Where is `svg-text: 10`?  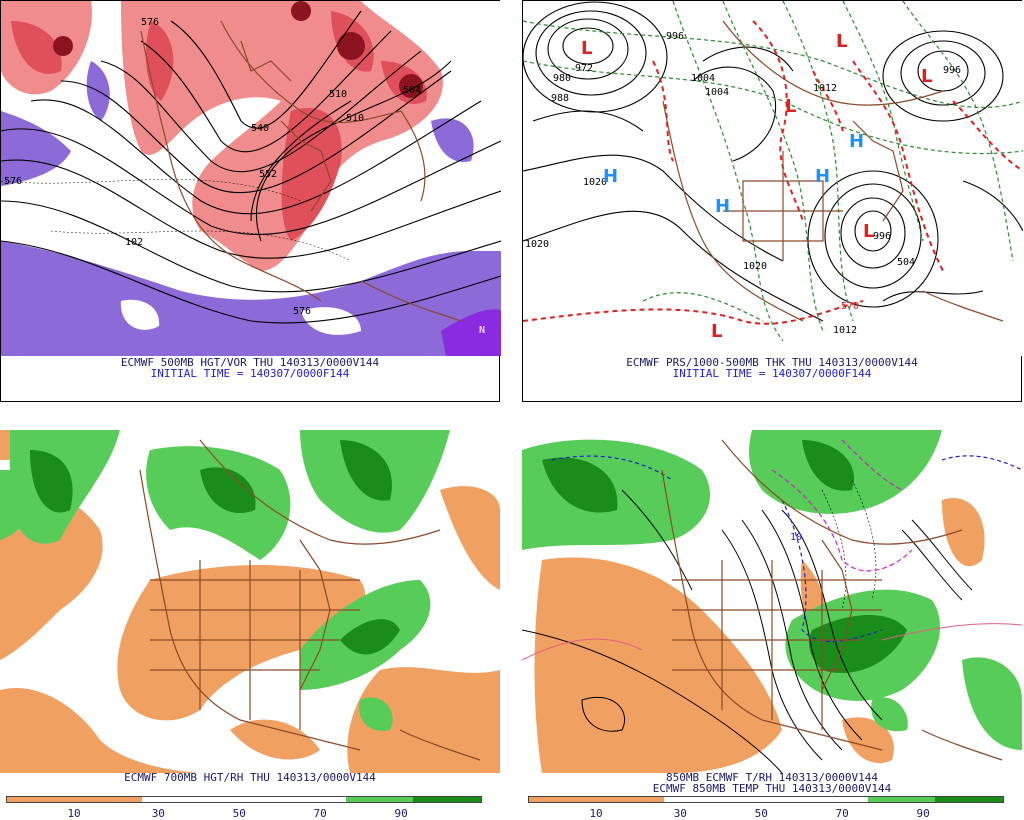
svg-text: 10 is located at coordinates (796, 537).